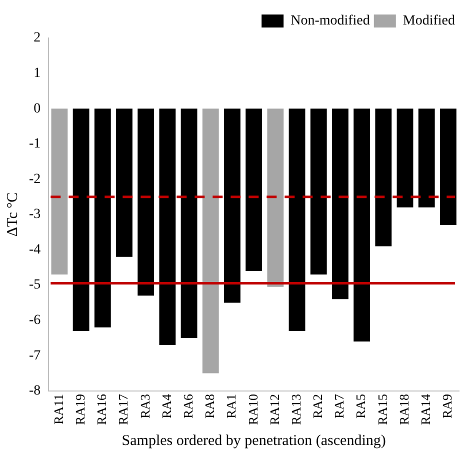 The height and width of the screenshot is (454, 469). Describe the element at coordinates (80, 410) in the screenshot. I see `x-tick-label: RA19` at that location.